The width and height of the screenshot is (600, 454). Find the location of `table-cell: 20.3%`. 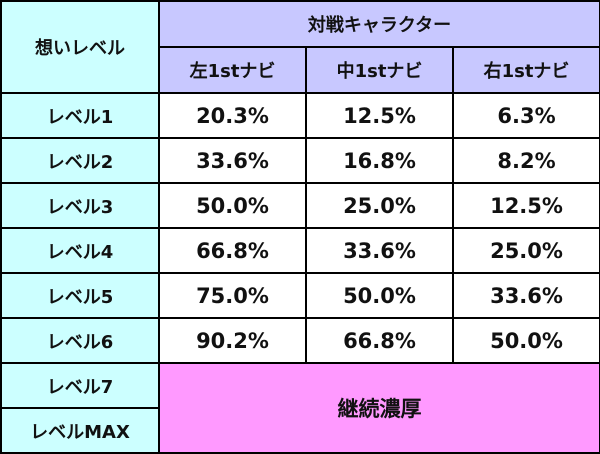

table-cell: 20.3% is located at coordinates (232, 115).